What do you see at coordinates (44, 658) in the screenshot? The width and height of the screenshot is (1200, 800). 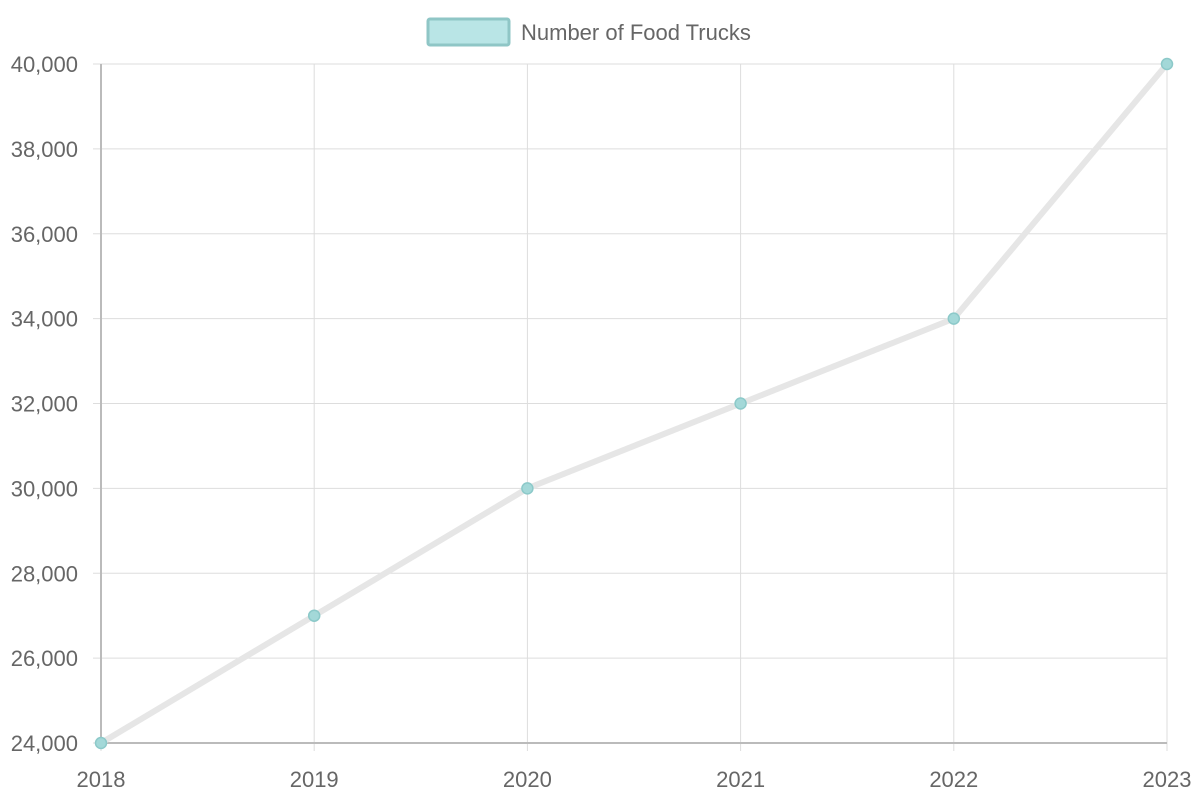 I see `y-tick-label: 26,000` at bounding box center [44, 658].